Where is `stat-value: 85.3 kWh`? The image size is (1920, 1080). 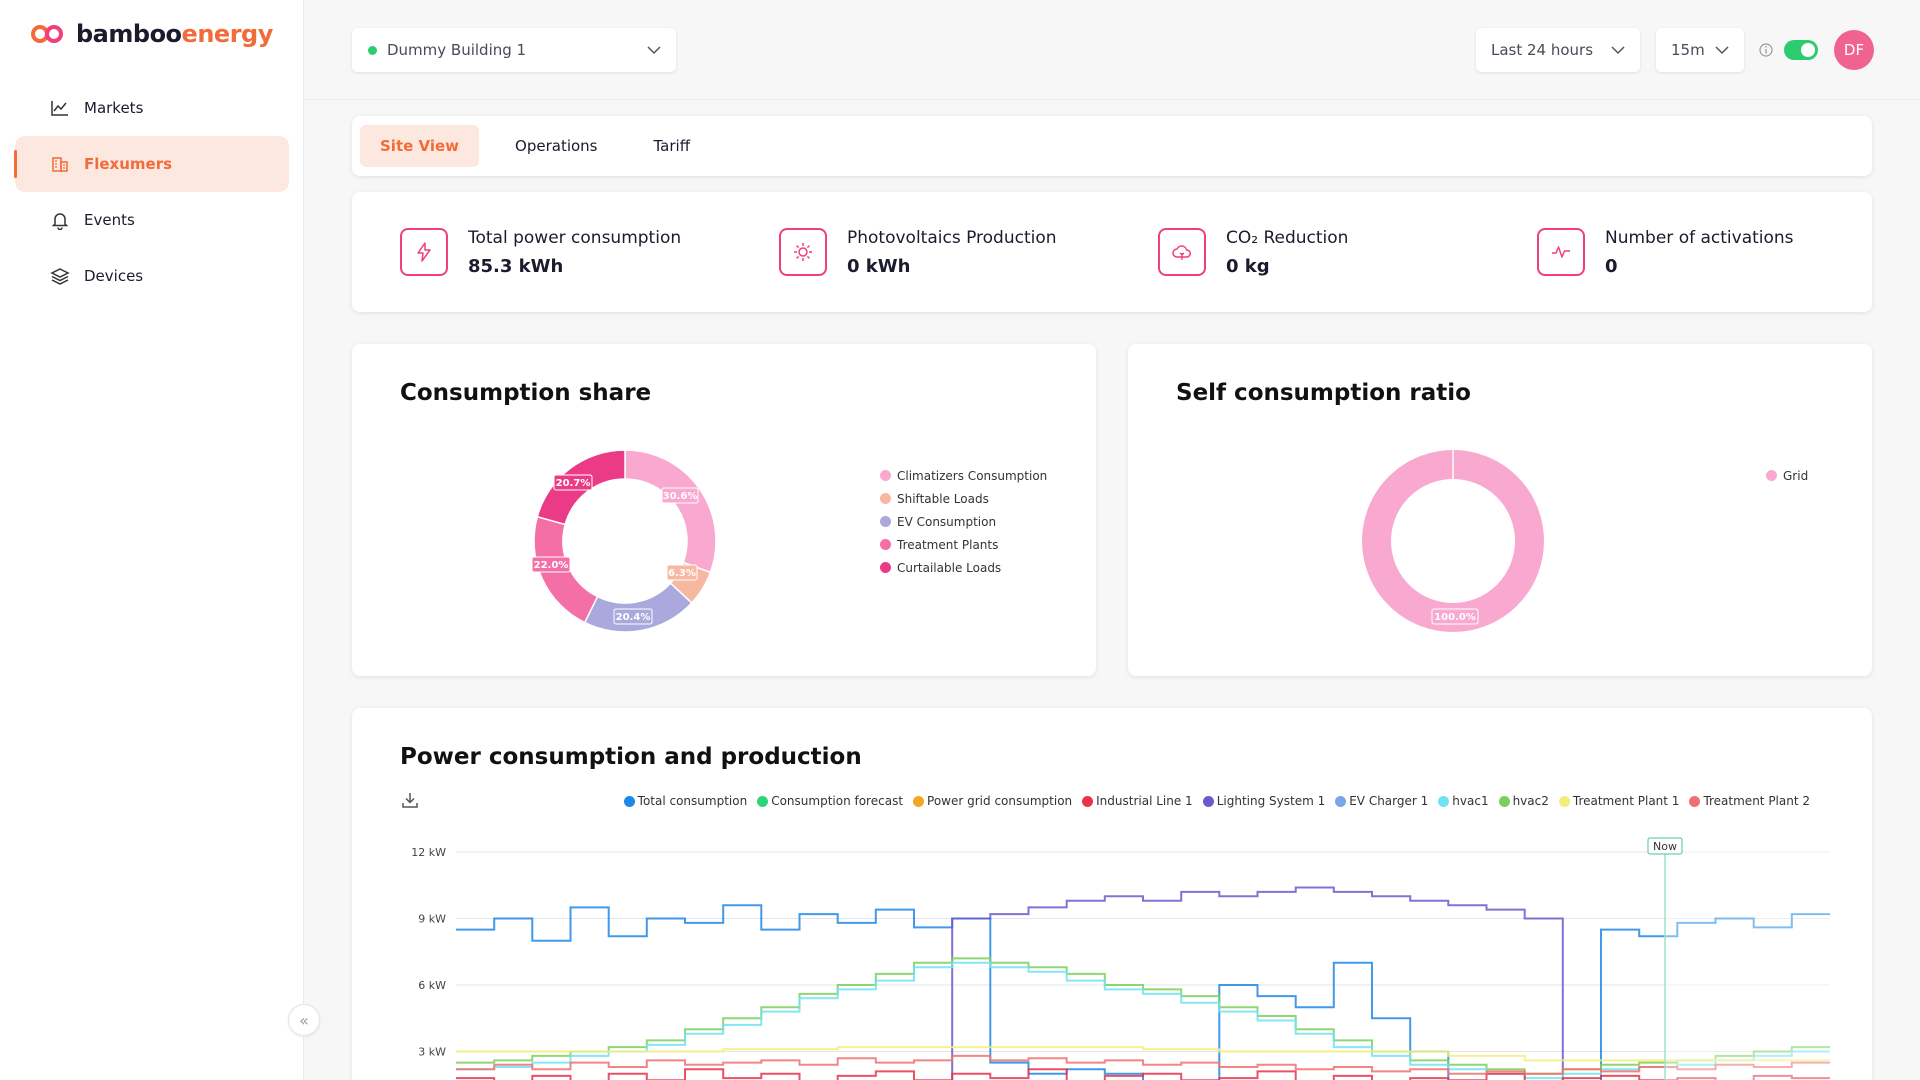
stat-value: 85.3 kWh is located at coordinates (516, 266).